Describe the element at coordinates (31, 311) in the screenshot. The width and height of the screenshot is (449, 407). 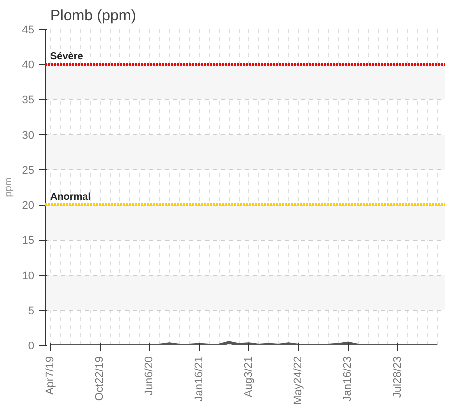
I see `y-tick-label: 5` at that location.